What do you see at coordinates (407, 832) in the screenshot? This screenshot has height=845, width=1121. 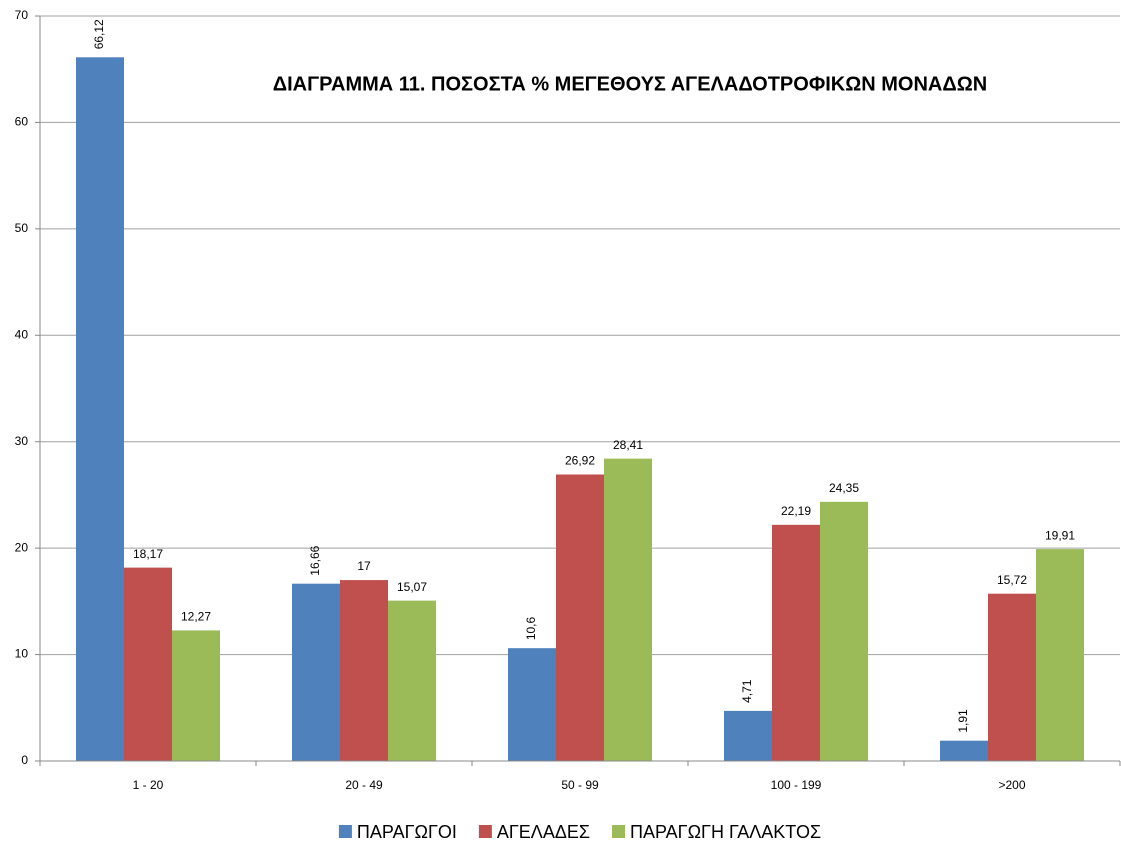 I see `legend-label: ΠΑΡΑΓΩΓΟΙ` at bounding box center [407, 832].